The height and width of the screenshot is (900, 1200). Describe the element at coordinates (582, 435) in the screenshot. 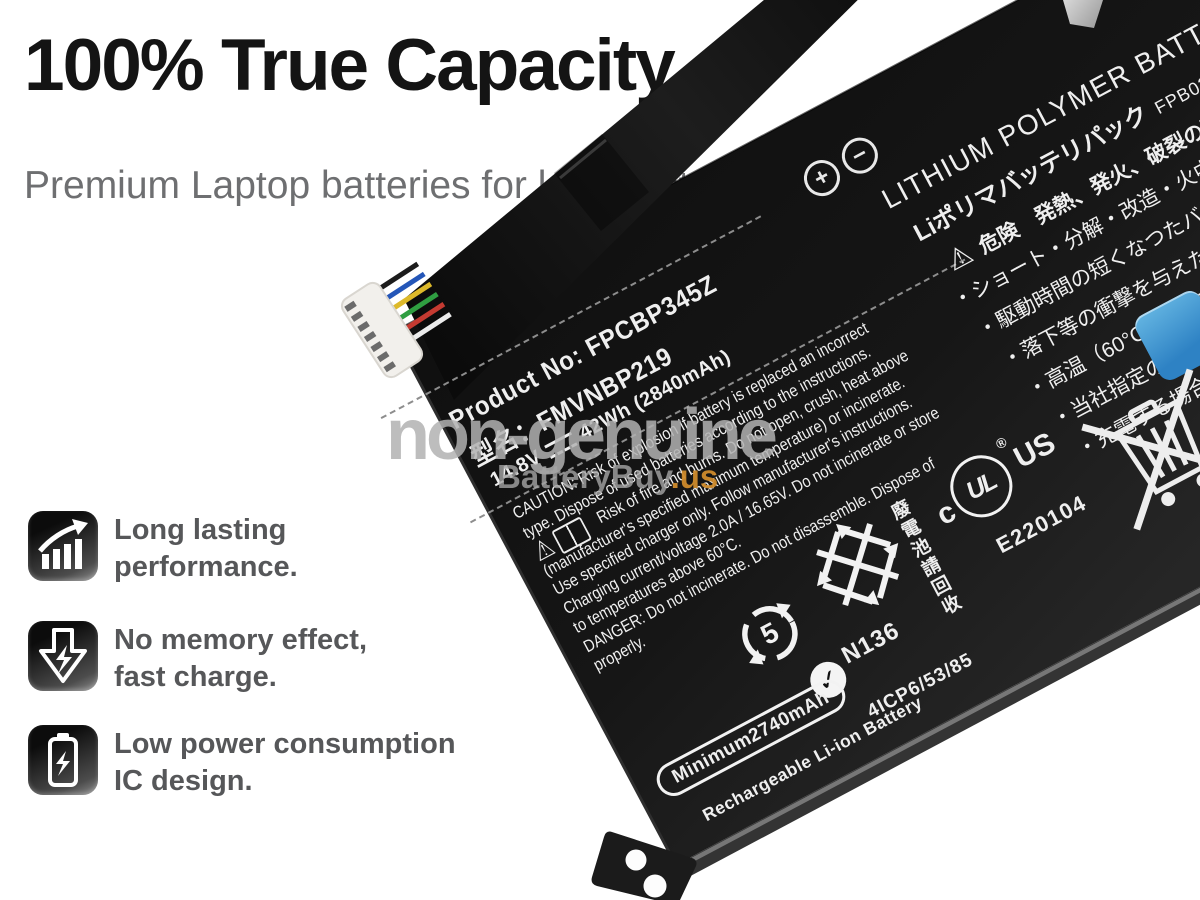

I see `watermark-text: non-genuine` at that location.